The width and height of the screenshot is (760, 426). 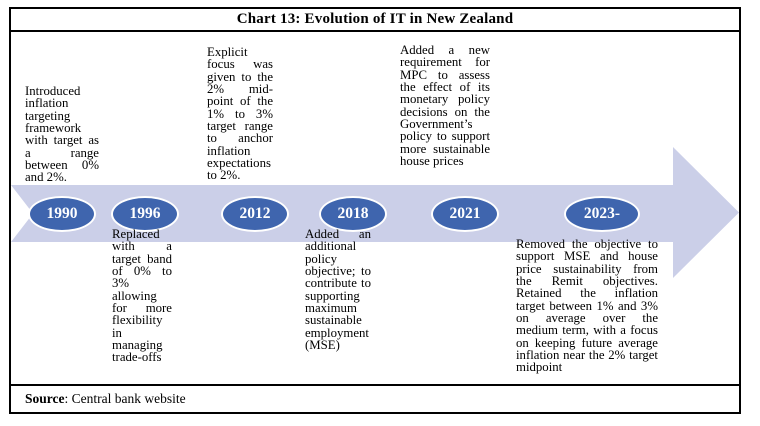 I want to click on year-badge-1996: 1996, so click(x=145, y=214).